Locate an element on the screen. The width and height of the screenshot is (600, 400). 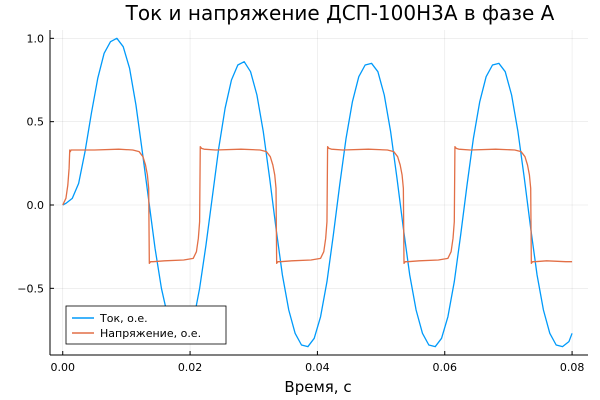
x-tick-label-3: 0.06 is located at coordinates (444, 367).